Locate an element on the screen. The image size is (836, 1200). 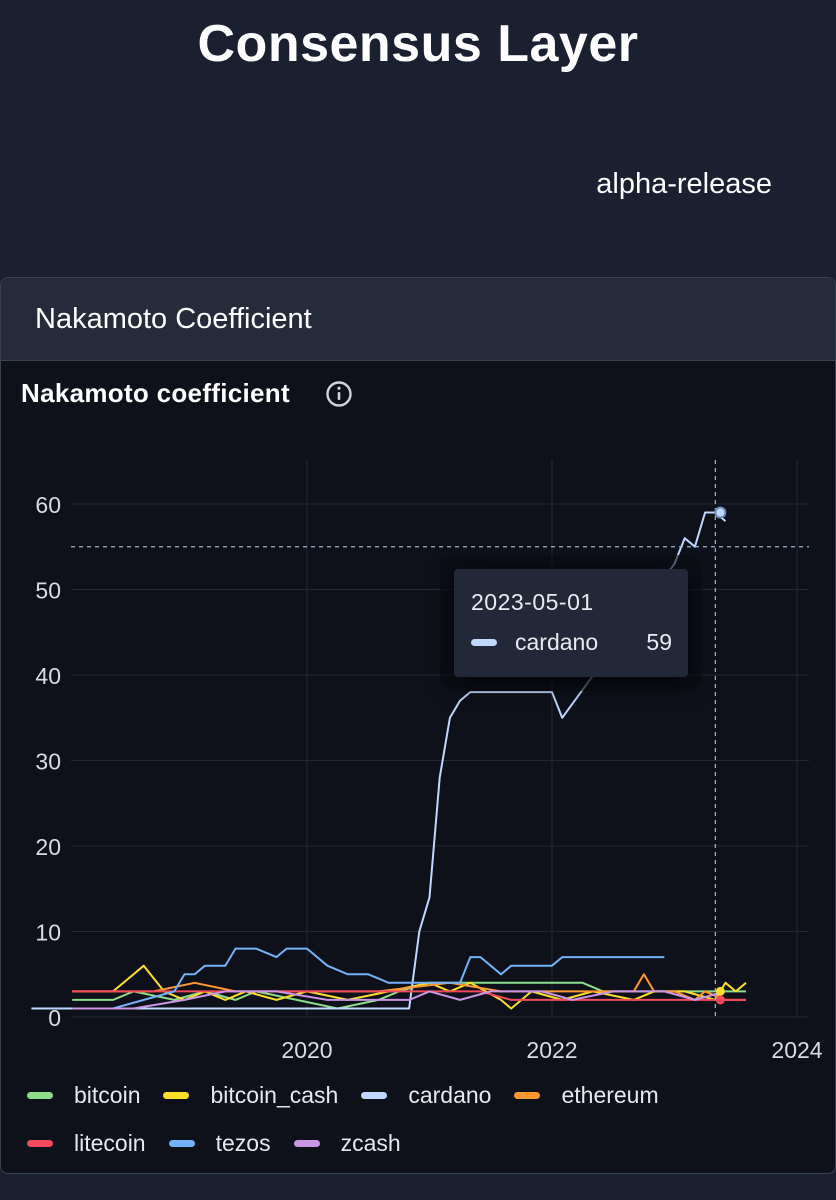
legend-swatch-cardano is located at coordinates (374, 1095).